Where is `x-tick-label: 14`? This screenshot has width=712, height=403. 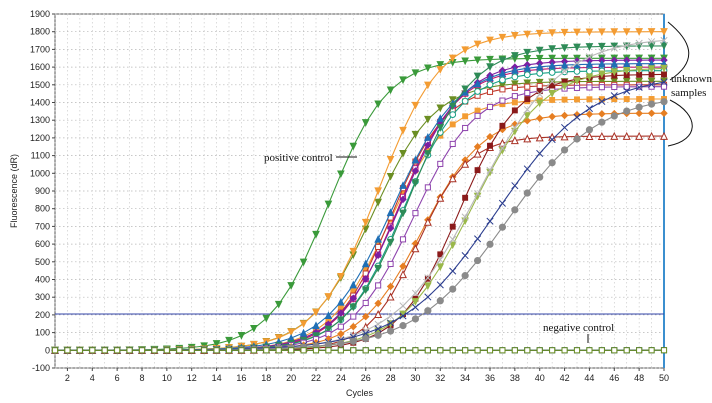
x-tick-label: 14 is located at coordinates (217, 378).